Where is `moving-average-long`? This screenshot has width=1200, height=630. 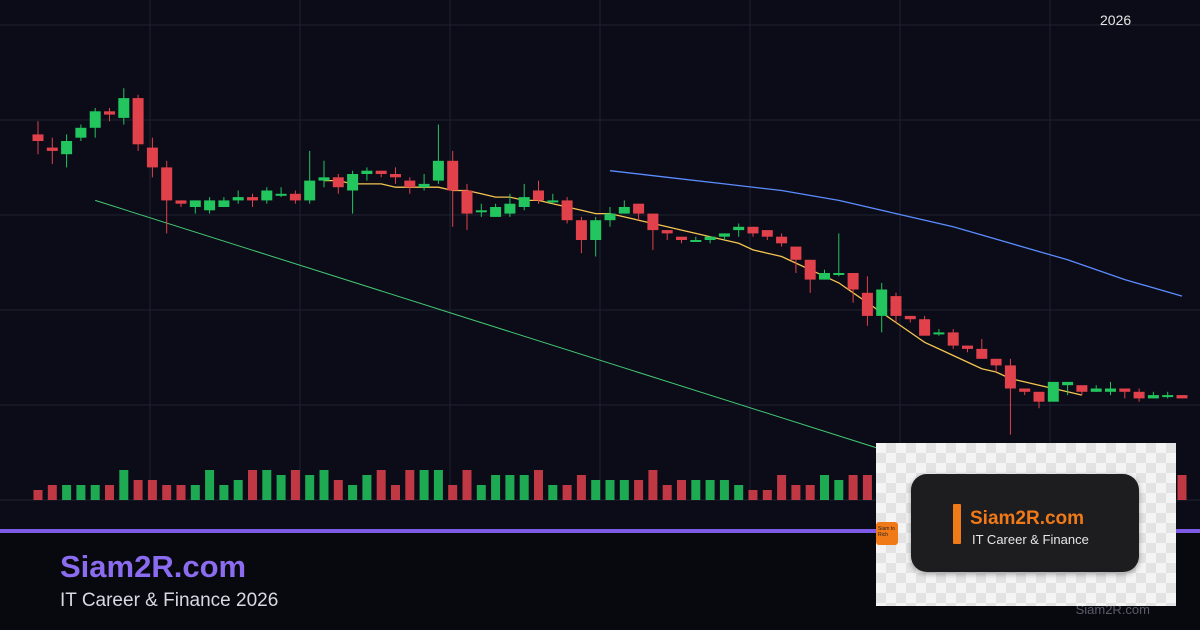
moving-average-long is located at coordinates (896, 233).